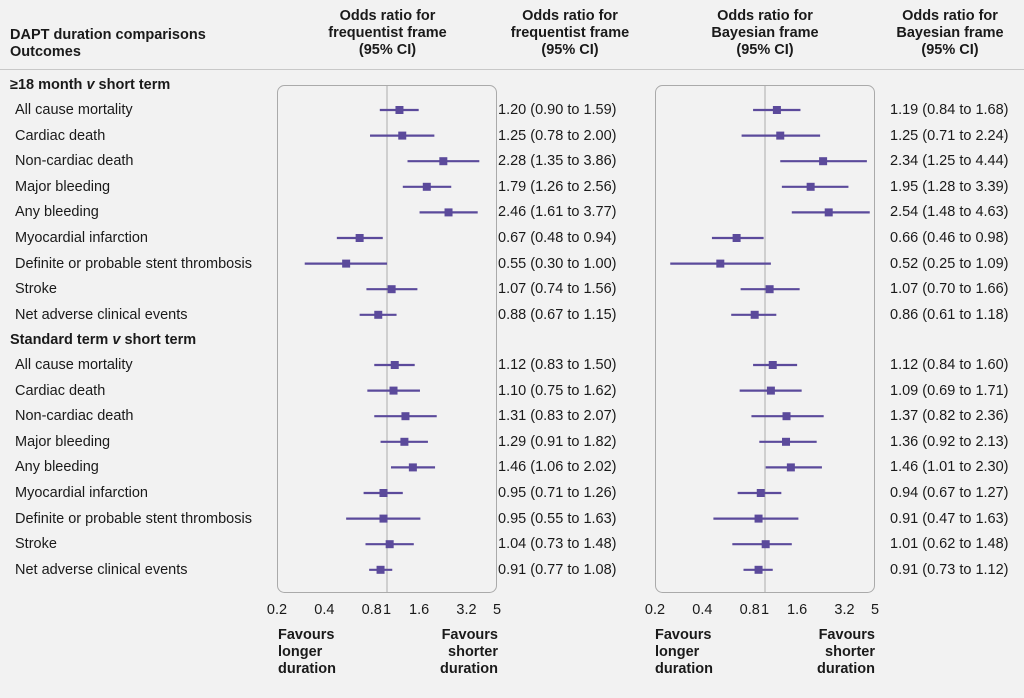  Describe the element at coordinates (307, 652) in the screenshot. I see `favours-longer-freq: Favours longer duration` at that location.